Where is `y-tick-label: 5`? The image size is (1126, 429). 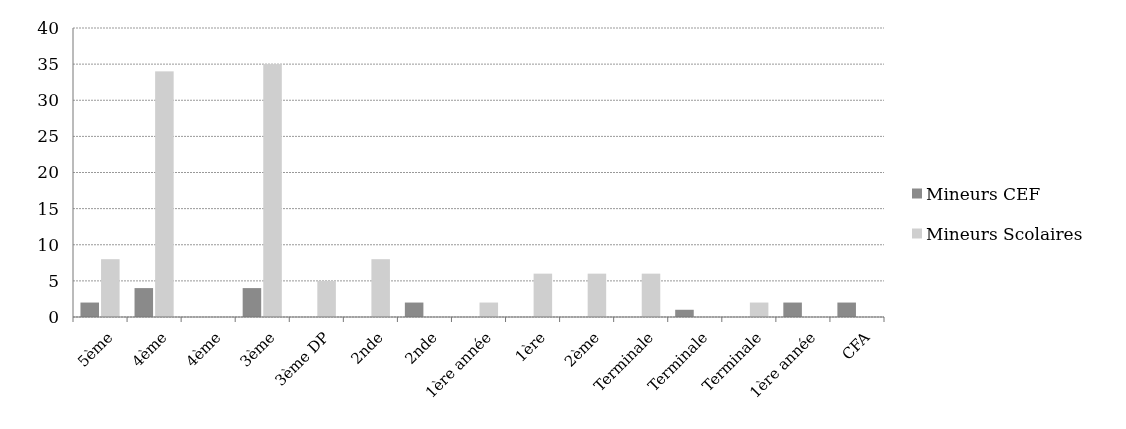
y-tick-label: 5 is located at coordinates (53, 280).